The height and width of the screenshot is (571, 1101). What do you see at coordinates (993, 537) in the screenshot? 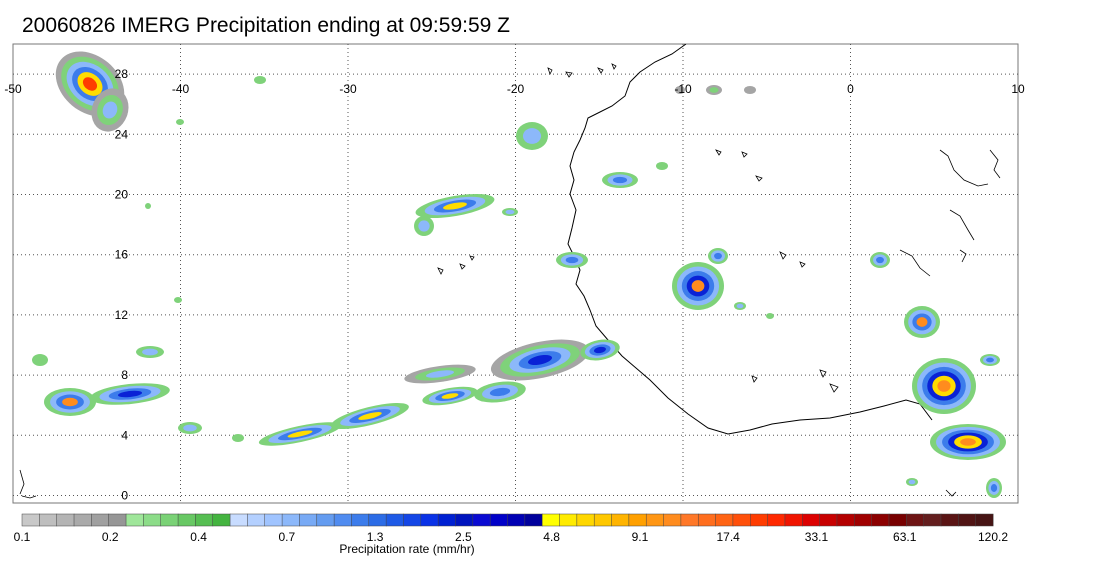
I see `colorbar-tick-label: 120.2` at bounding box center [993, 537].